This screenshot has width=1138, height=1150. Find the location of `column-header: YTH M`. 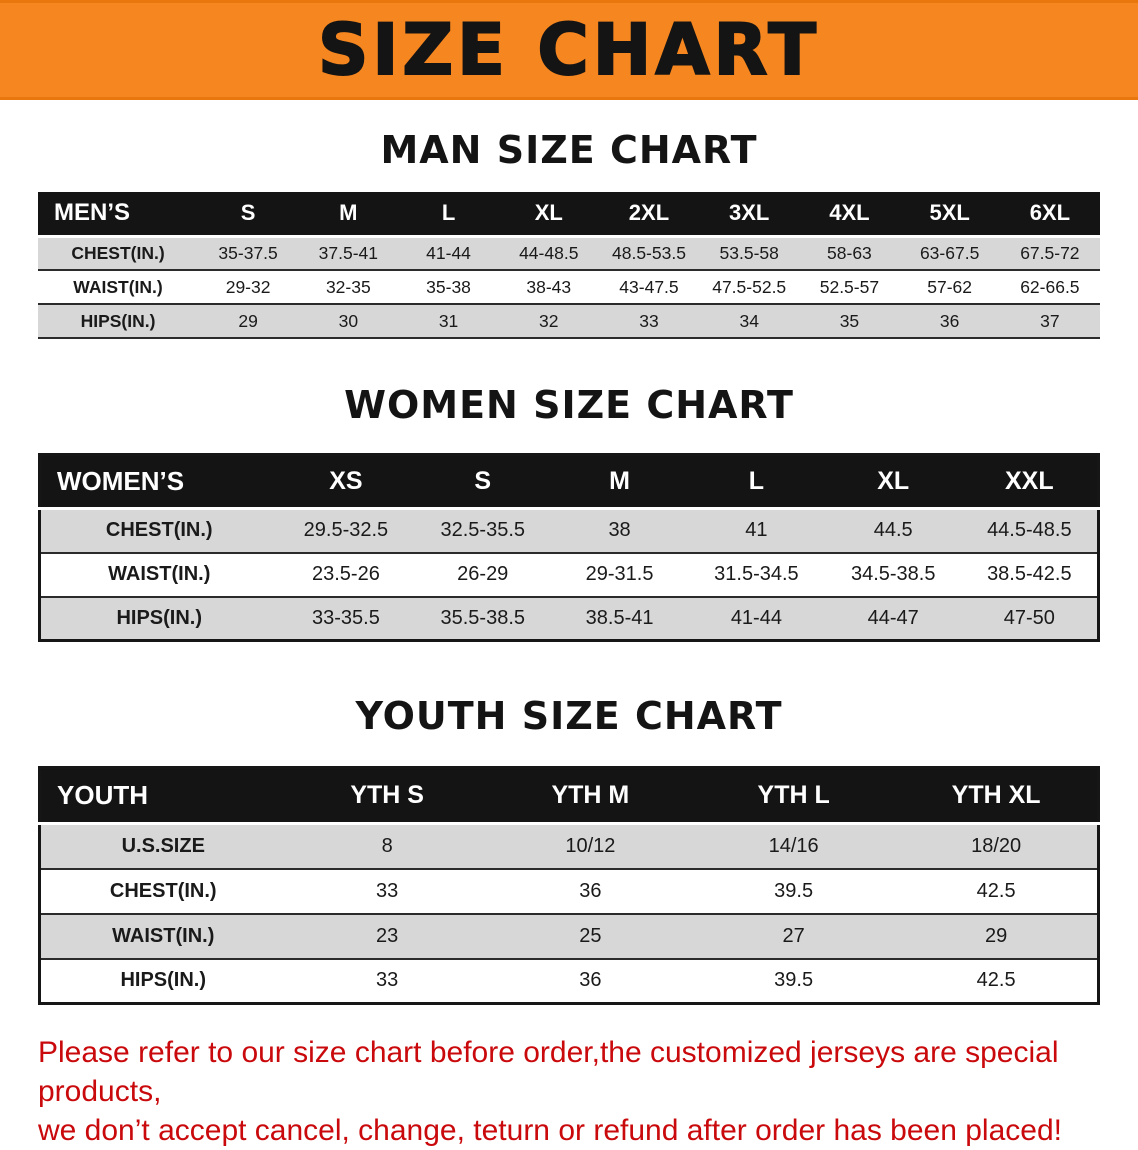

column-header: YTH M is located at coordinates (590, 796).